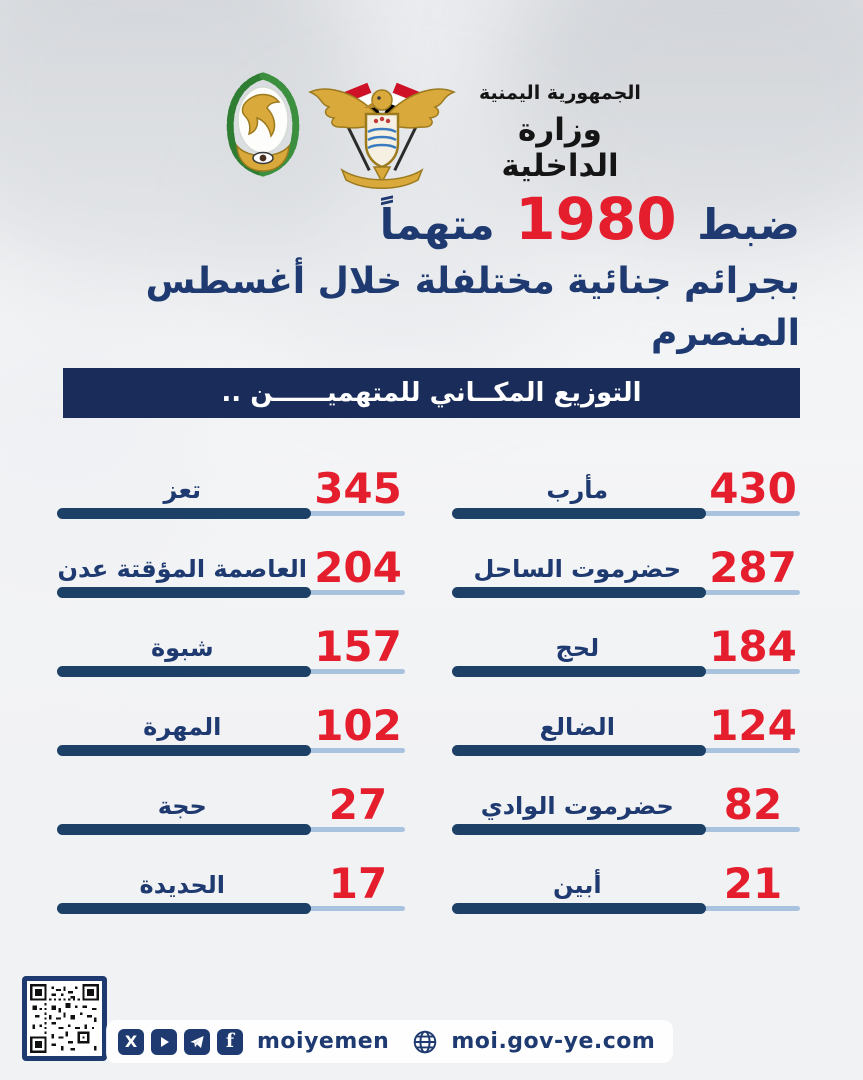  I want to click on region-value: 430, so click(753, 488).